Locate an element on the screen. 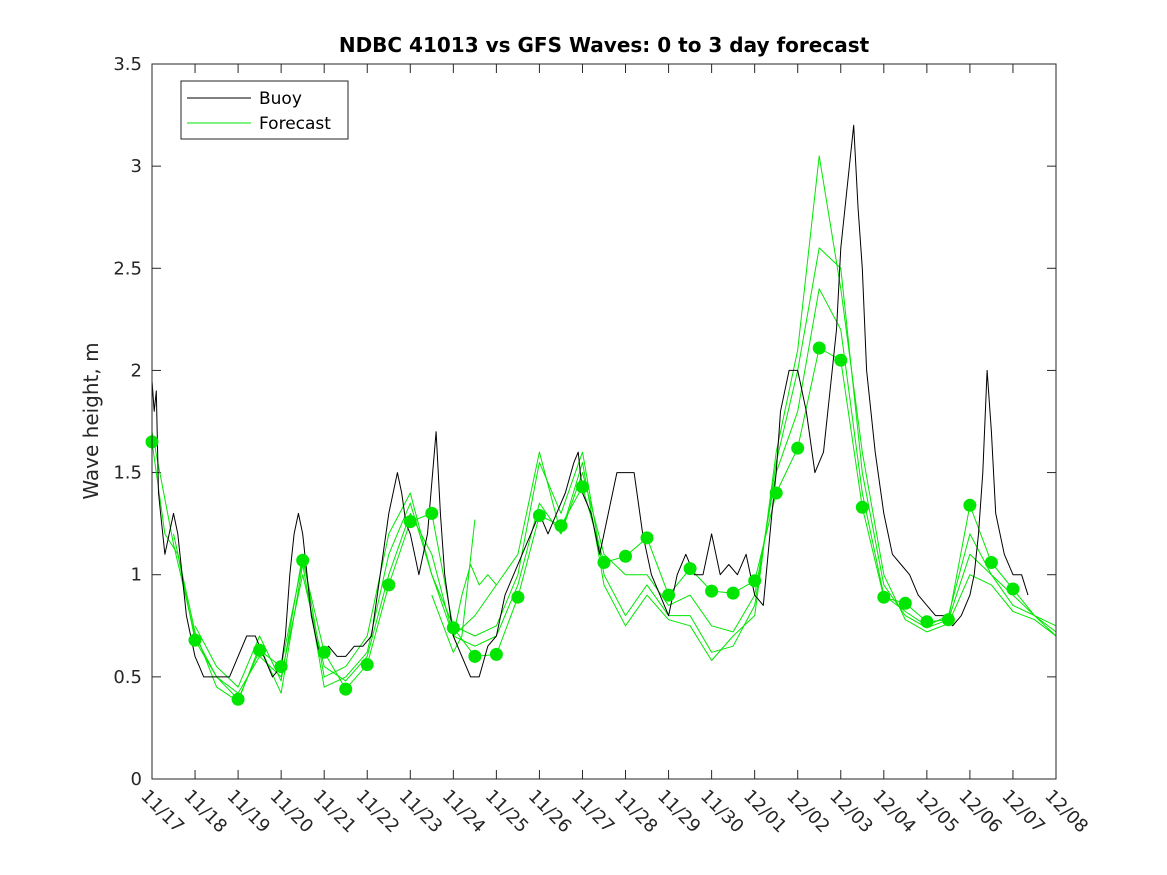  y-tick-label: 0 is located at coordinates (136, 779).